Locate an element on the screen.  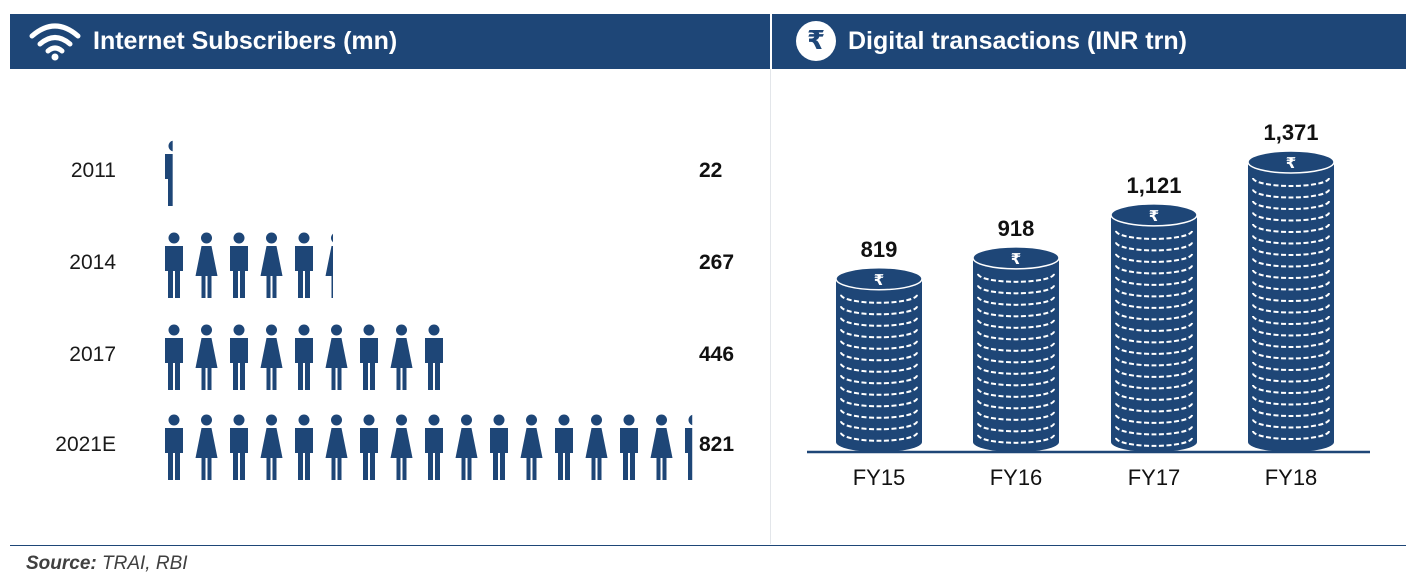
internet-subscribers-title: Internet Subscribers (mn) is located at coordinates (245, 41).